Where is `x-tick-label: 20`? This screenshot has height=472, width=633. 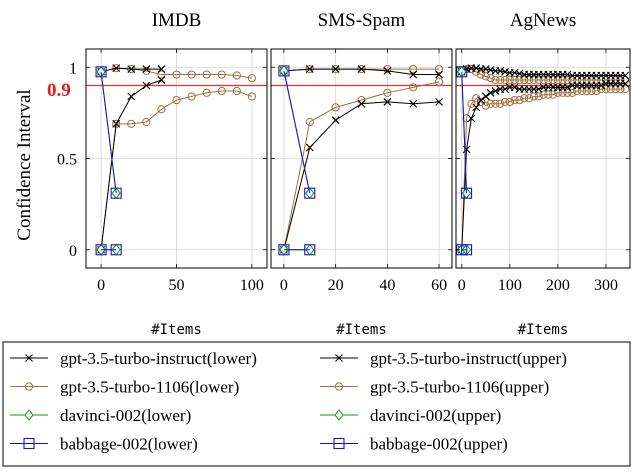
x-tick-label: 20 is located at coordinates (336, 285).